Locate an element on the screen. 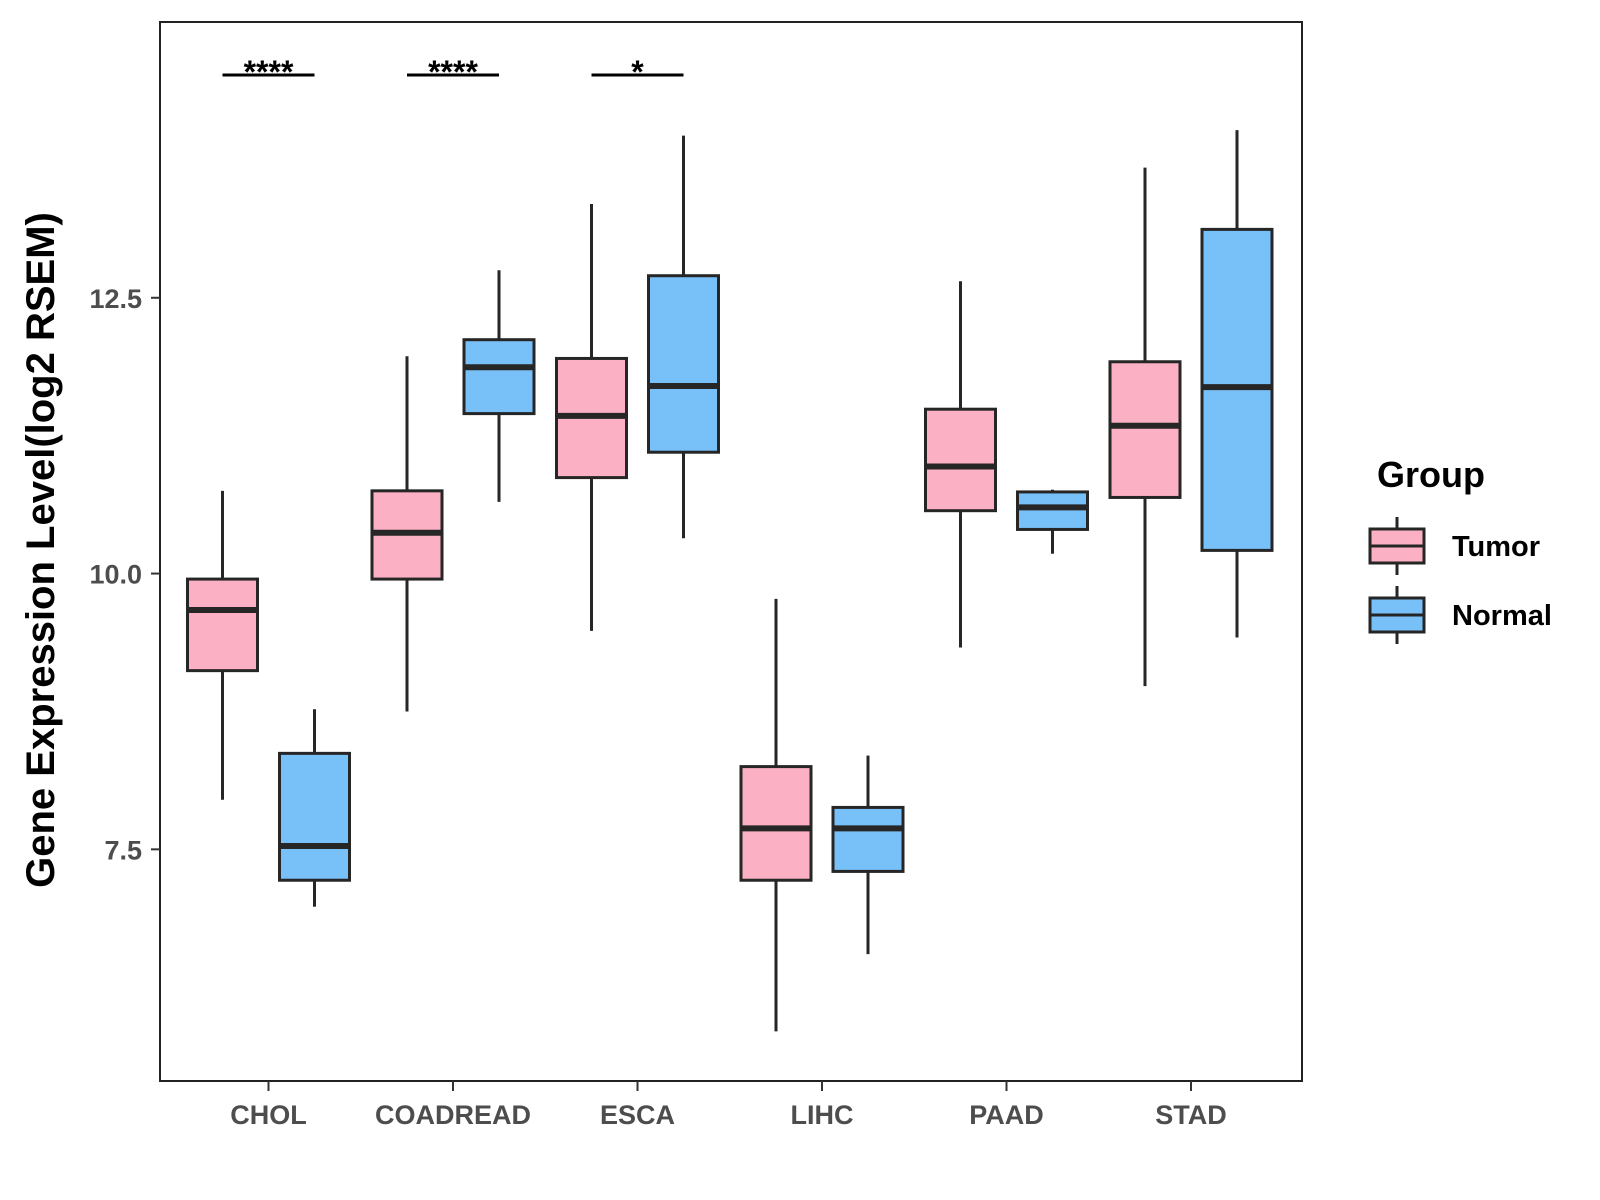 This screenshot has height=1200, width=1600. box-normal-lihc is located at coordinates (868, 839).